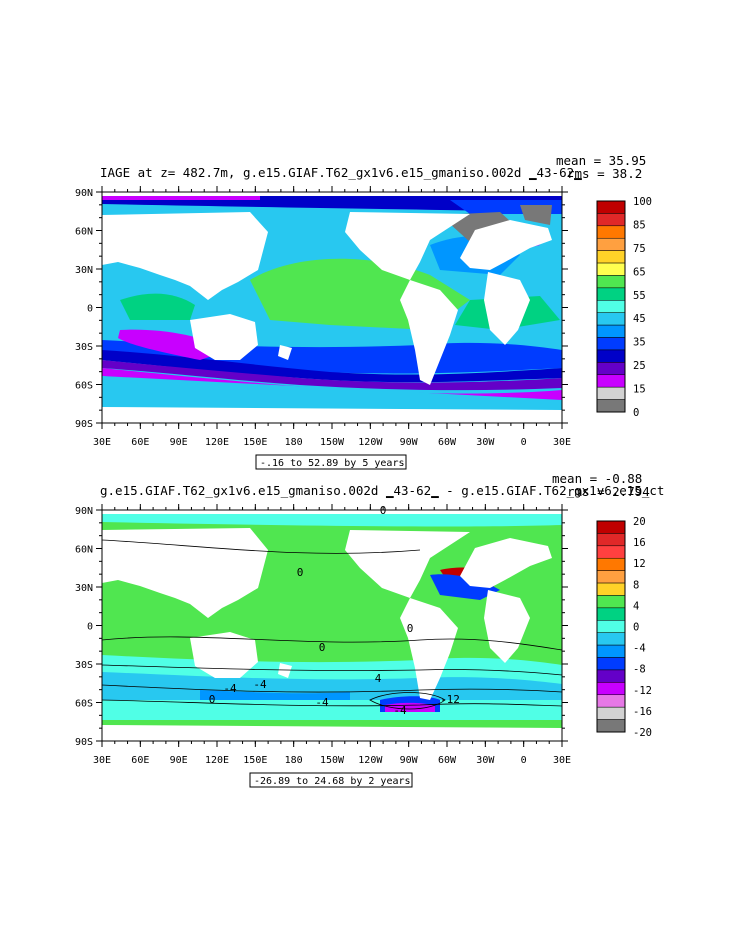 The width and height of the screenshot is (733, 945). What do you see at coordinates (642, 202) in the screenshot?
I see `colorbar-label: 100` at bounding box center [642, 202].